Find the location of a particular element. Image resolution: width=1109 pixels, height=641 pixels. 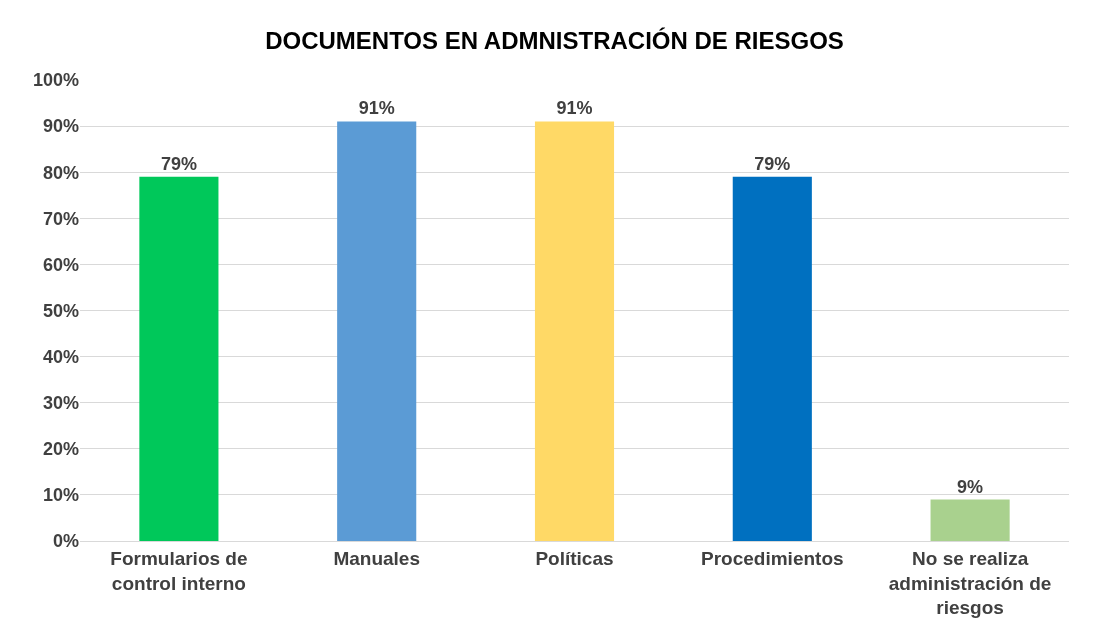

y-tick-label: 100% is located at coordinates (55, 80).